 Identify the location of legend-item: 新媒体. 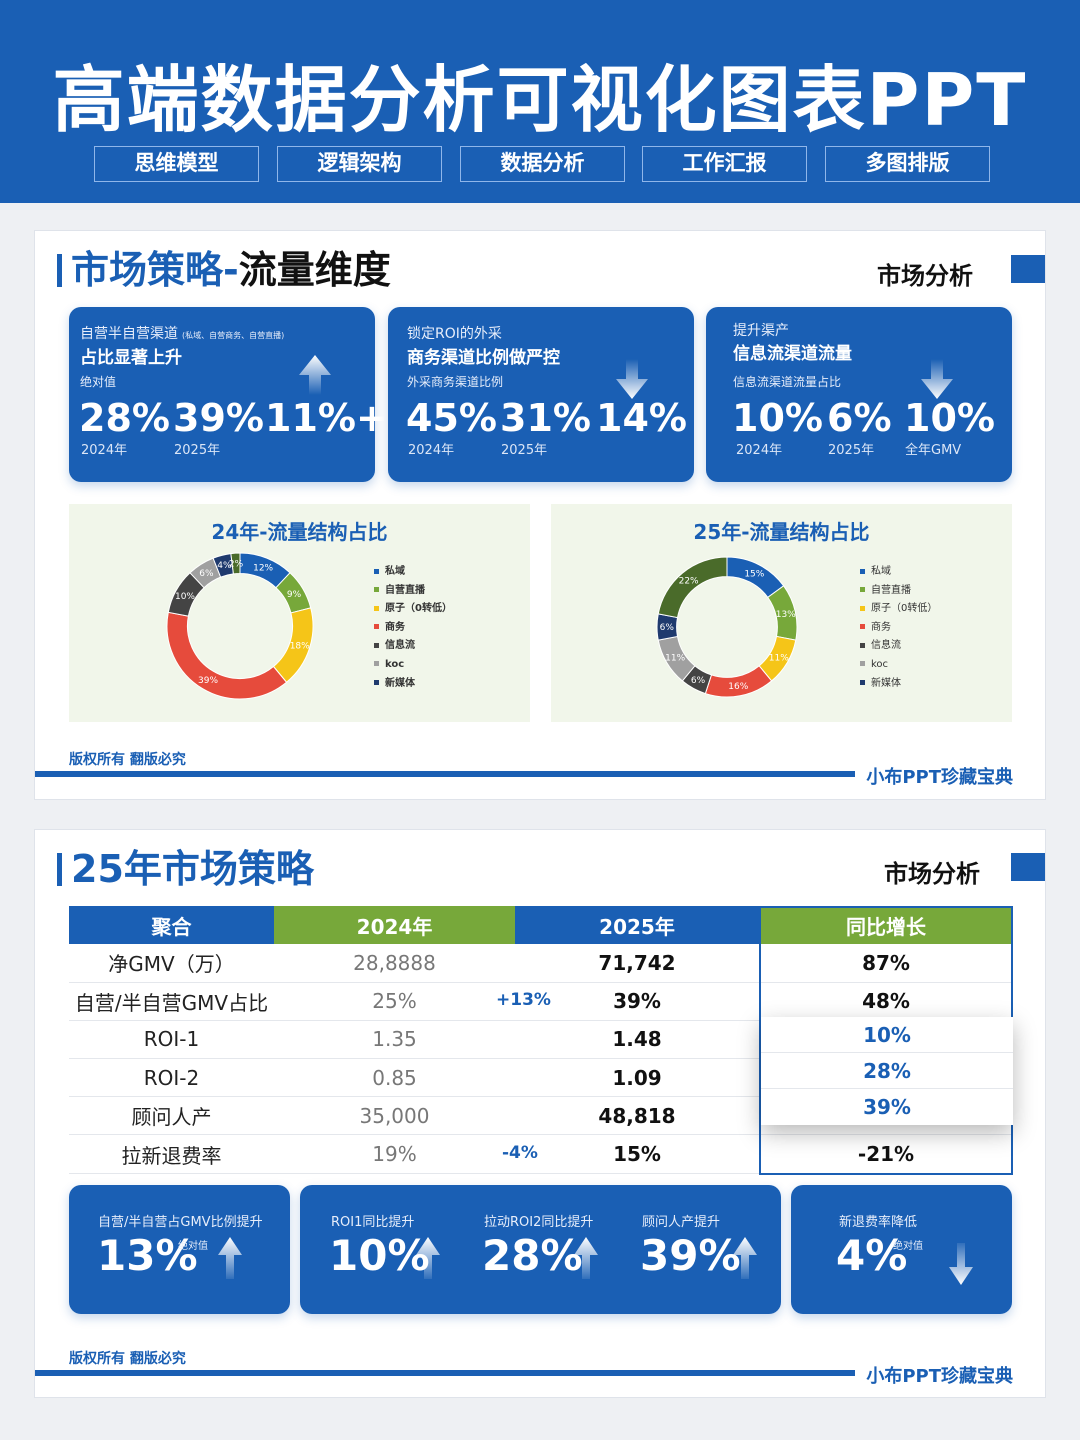
(898, 684).